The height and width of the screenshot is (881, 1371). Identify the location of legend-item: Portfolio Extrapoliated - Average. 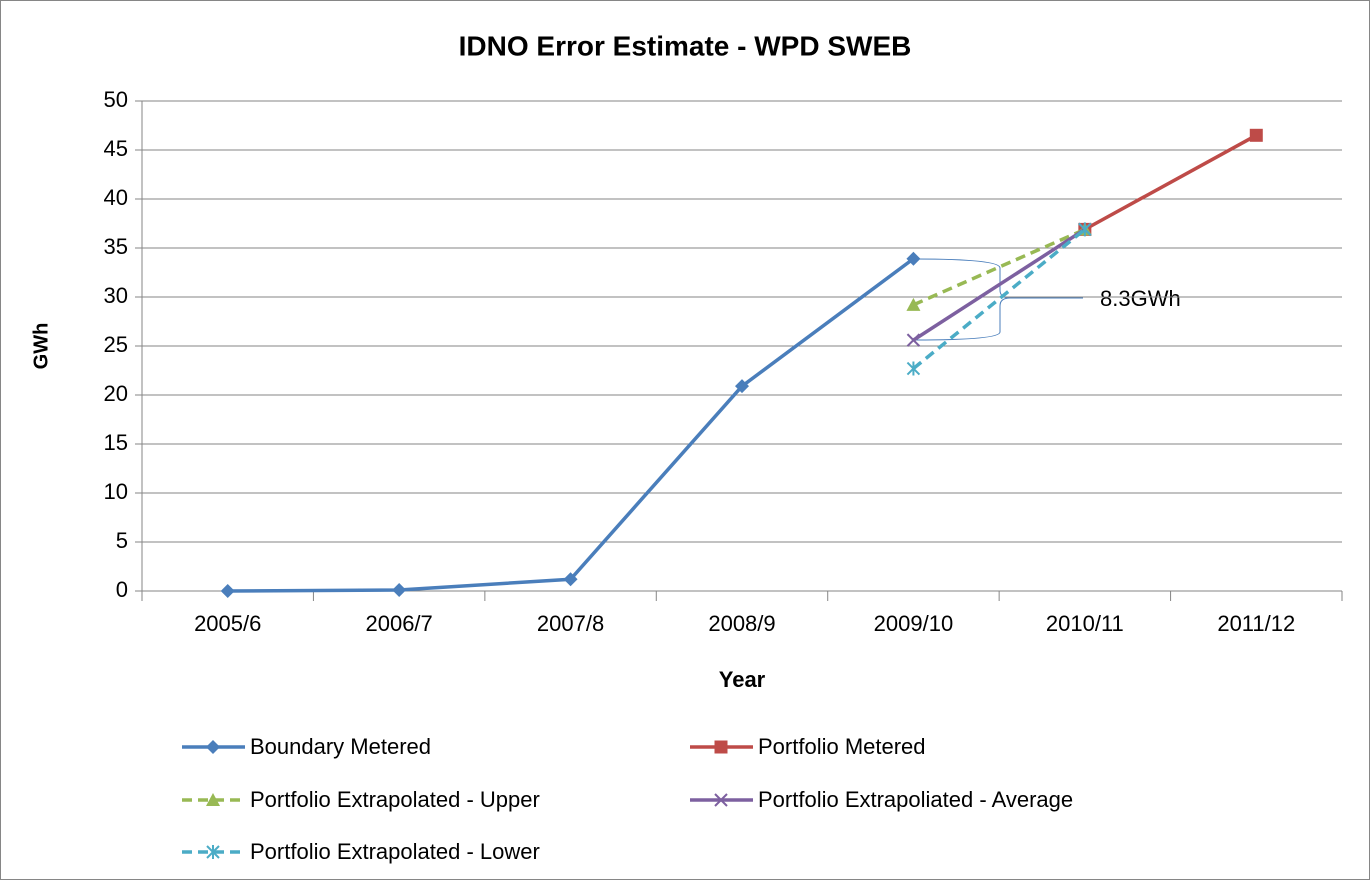
(881, 799).